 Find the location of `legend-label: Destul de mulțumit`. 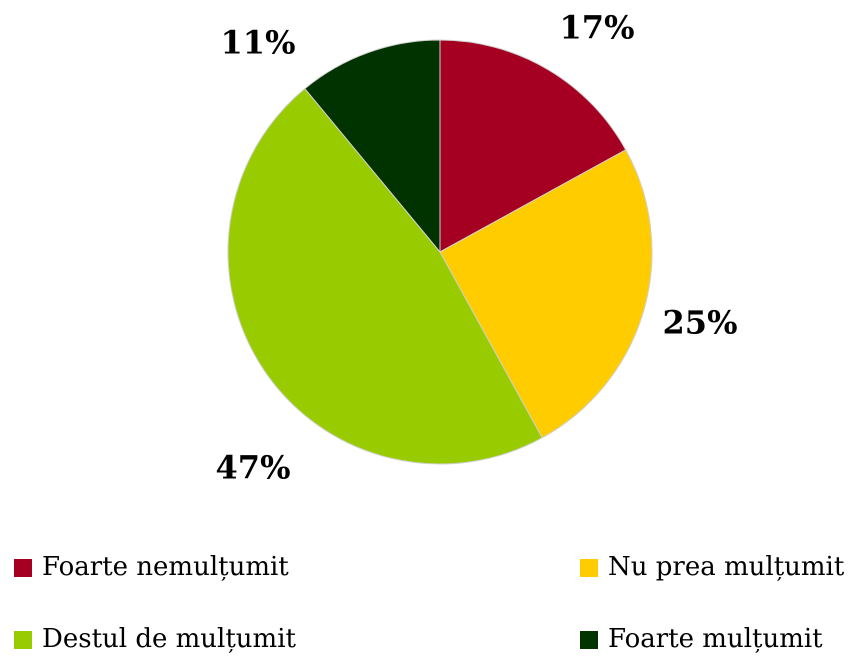

legend-label: Destul de mulțumit is located at coordinates (169, 639).